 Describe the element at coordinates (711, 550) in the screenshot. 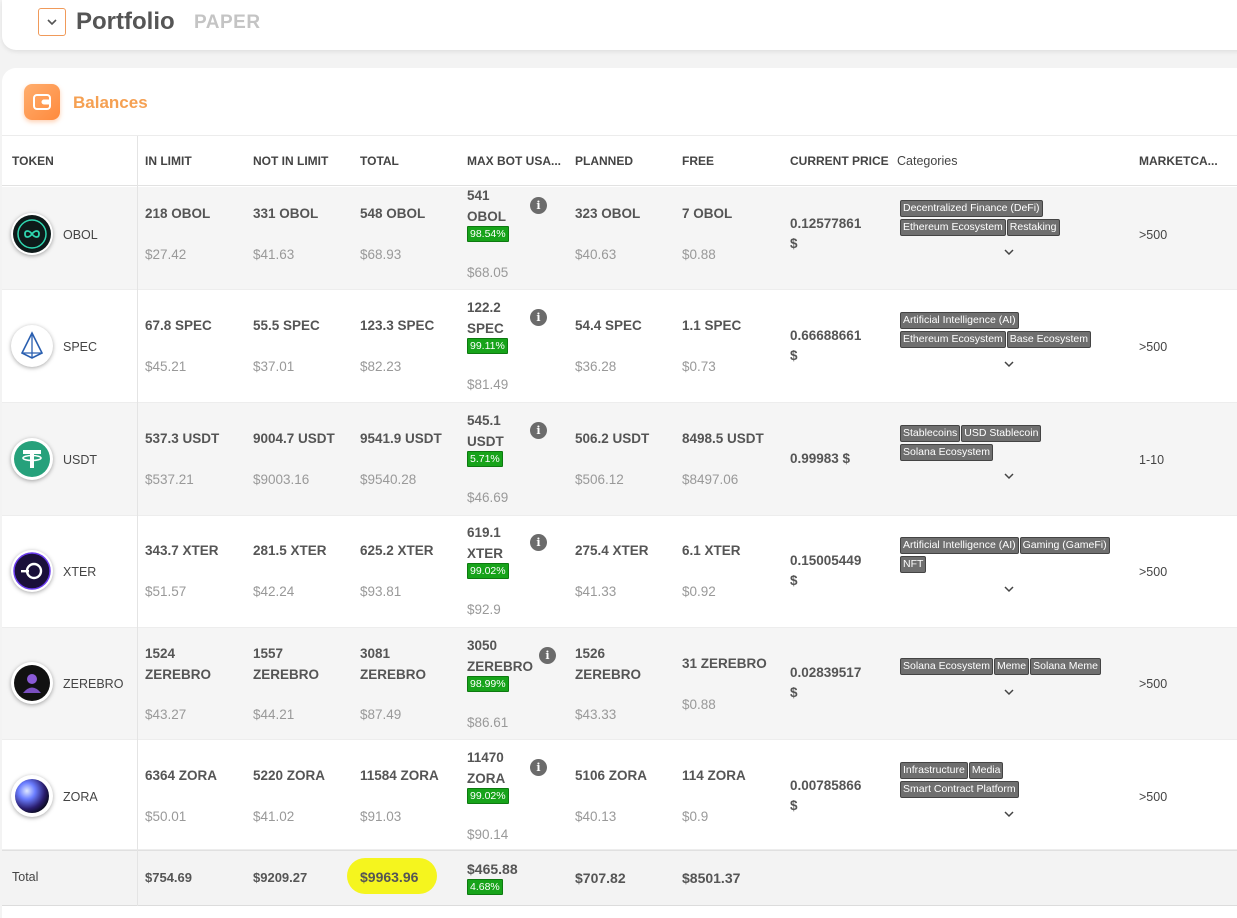

I see `free-qty: 6.1 XTER` at that location.